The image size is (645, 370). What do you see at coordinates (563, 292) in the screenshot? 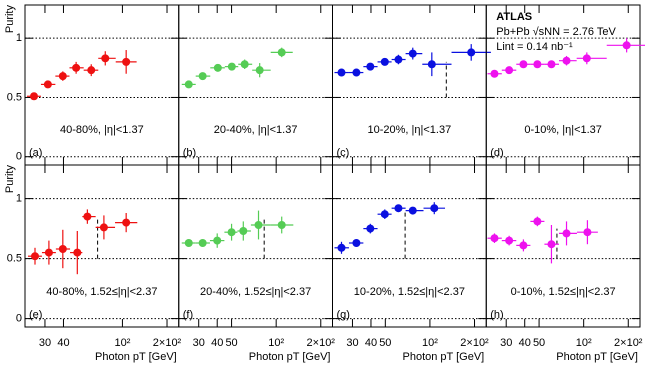
I see `panel-text: 0-10%, 1.52≤|η|<2.37` at bounding box center [563, 292].